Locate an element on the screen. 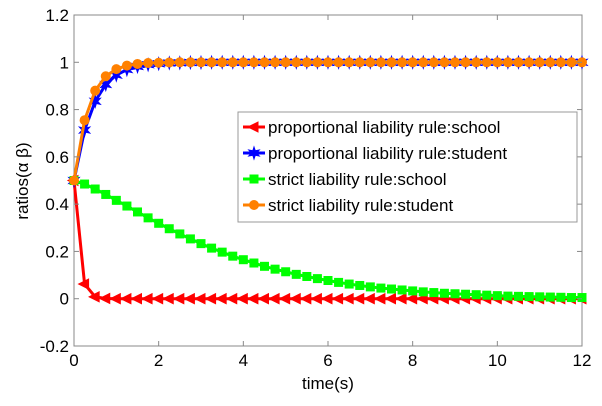  x-tick-label: 8 is located at coordinates (412, 360).